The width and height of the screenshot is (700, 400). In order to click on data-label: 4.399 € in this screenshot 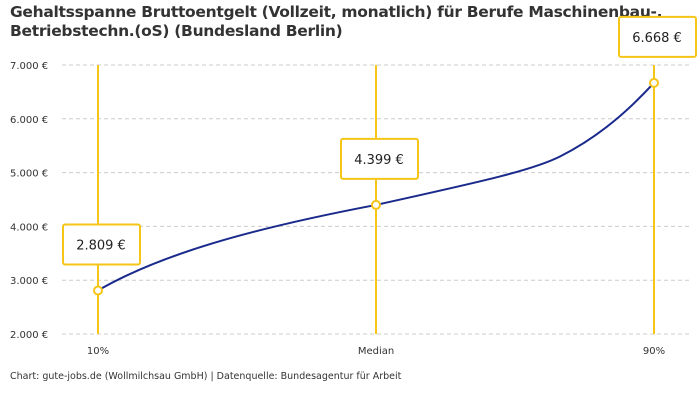, I will do `click(379, 160)`.